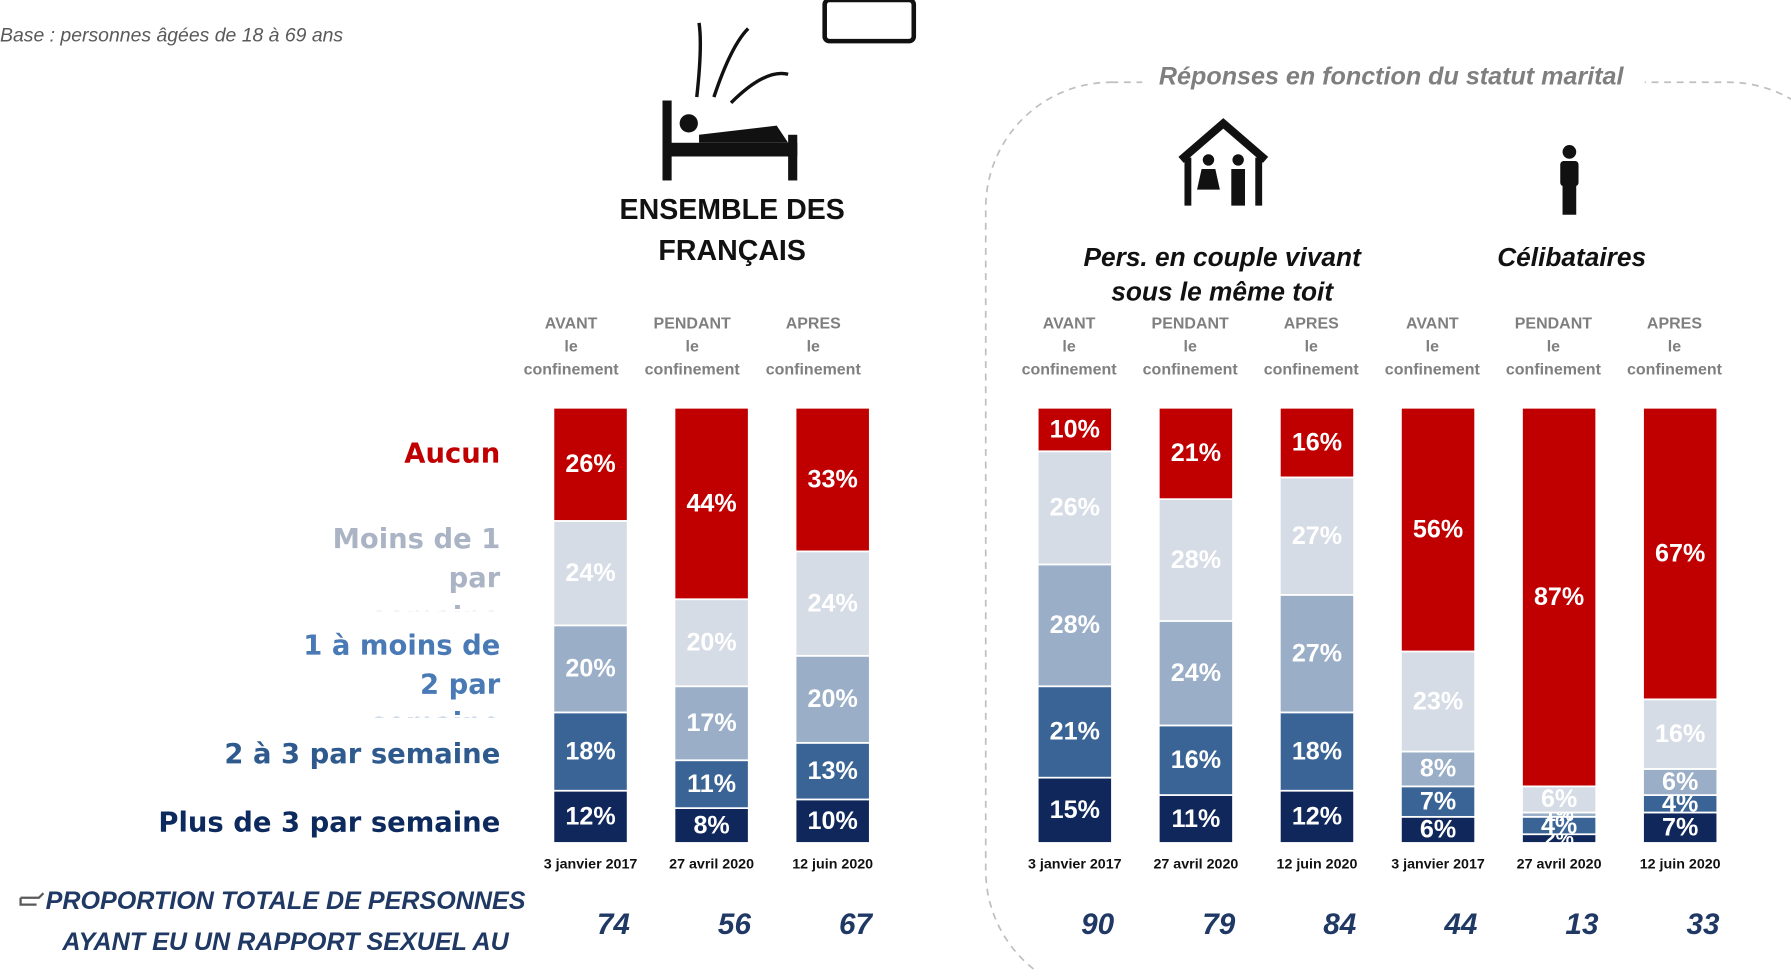 This screenshot has width=1791, height=977. What do you see at coordinates (1222, 257) in the screenshot?
I see `group-title: Pers. en couple vivant` at bounding box center [1222, 257].